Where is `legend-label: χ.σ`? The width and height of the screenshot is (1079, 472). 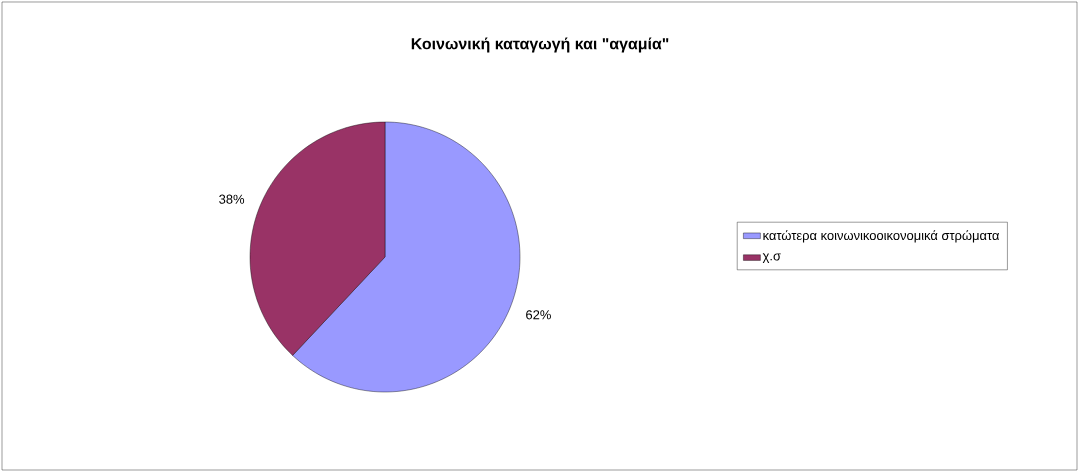
legend-label: χ.σ is located at coordinates (771, 258).